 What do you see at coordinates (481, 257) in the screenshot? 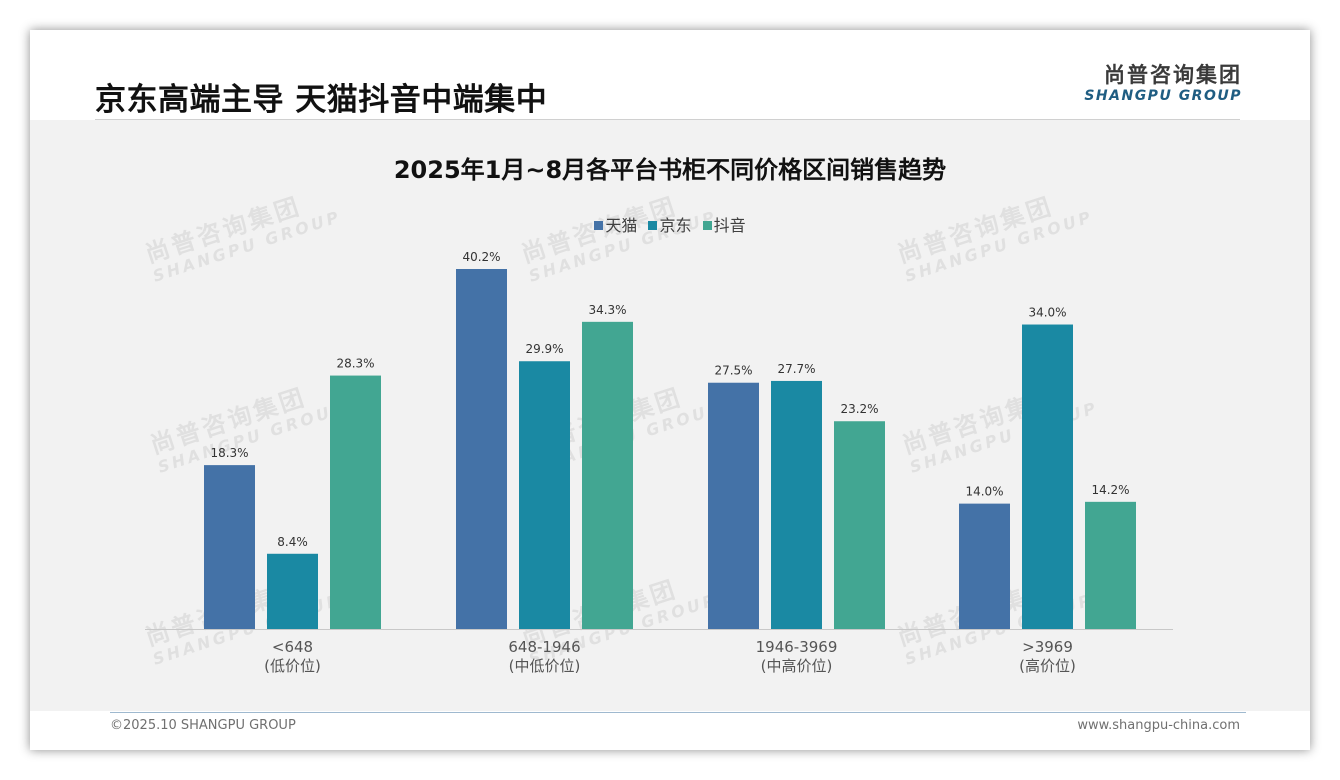
I see `bar-value-label: 40.2%` at bounding box center [481, 257].